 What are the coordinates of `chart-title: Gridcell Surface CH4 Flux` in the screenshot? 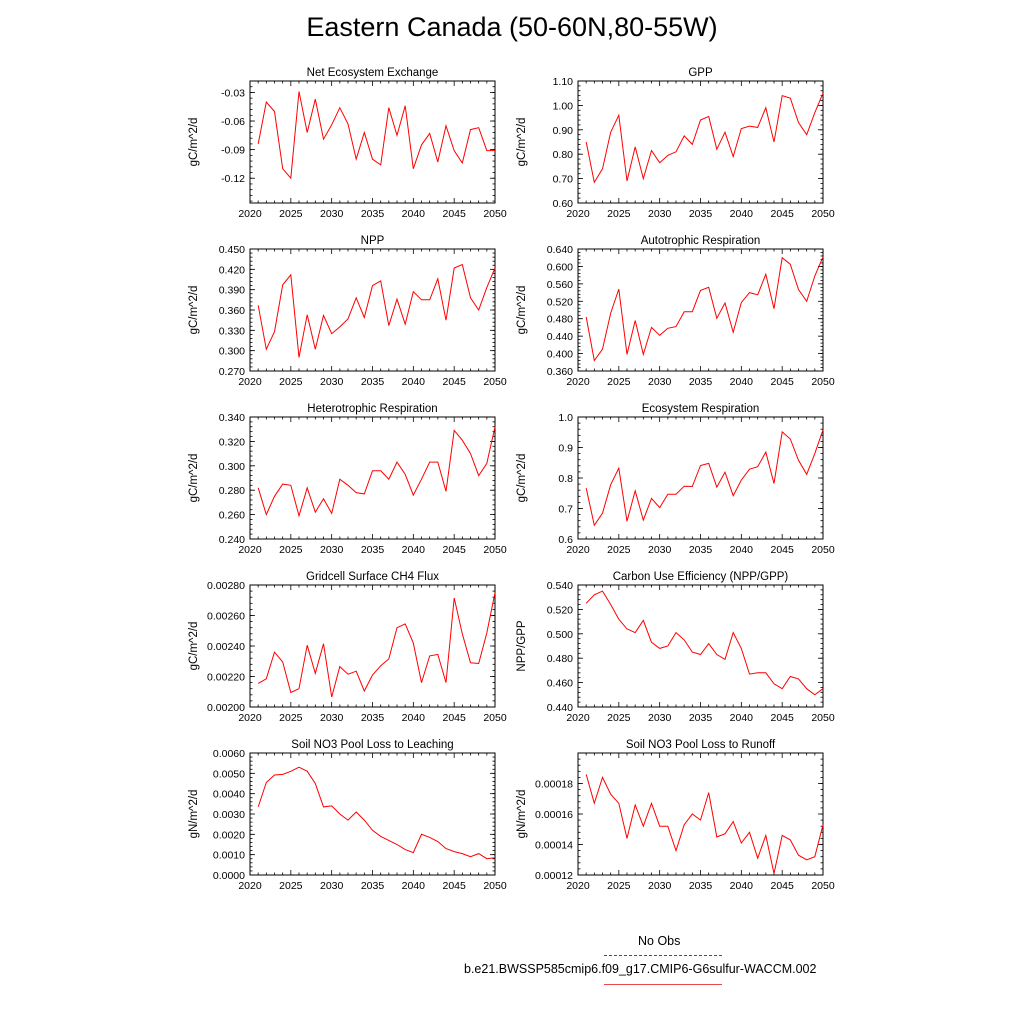 It's located at (372, 577).